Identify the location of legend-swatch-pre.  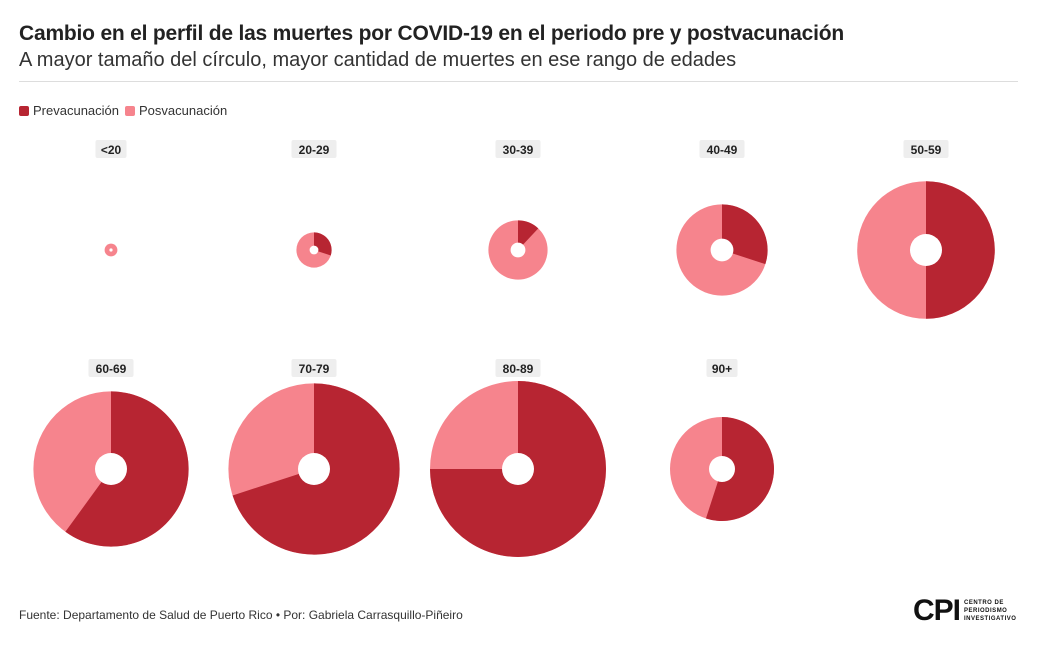
(24, 110).